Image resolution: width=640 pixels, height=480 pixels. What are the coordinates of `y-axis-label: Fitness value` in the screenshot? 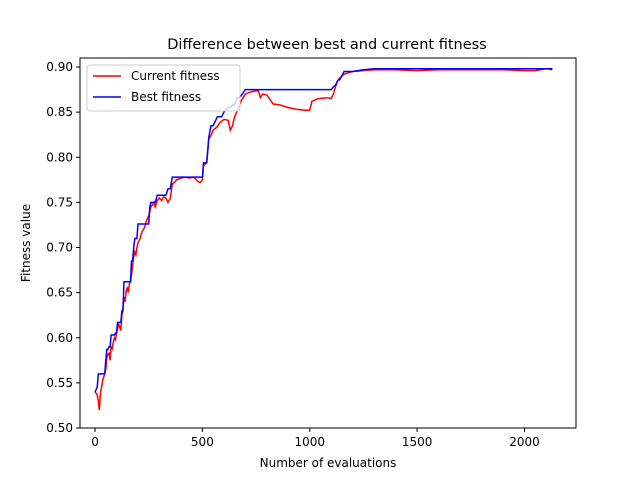 It's located at (26, 243).